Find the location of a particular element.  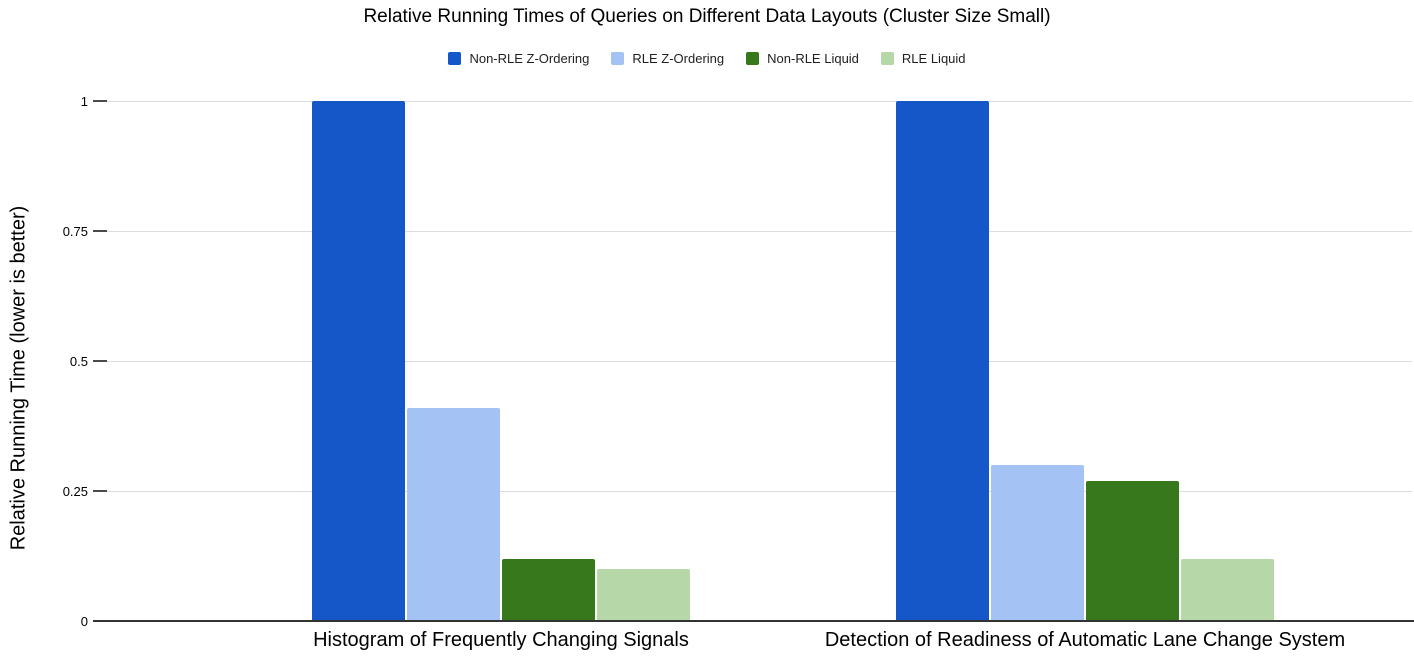

legend-item: RLE Liquid is located at coordinates (923, 58).